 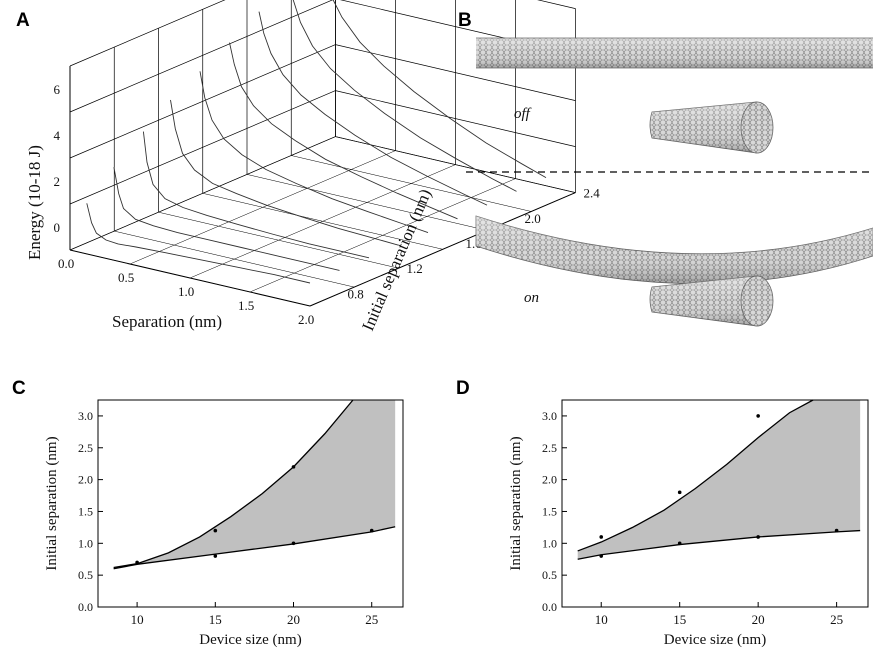 I want to click on panel-d-label: D, so click(x=463, y=388).